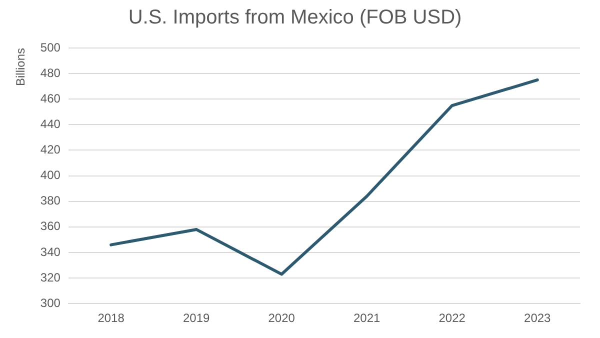 This screenshot has width=600, height=338. I want to click on chart-title: U.S. Imports from Mexico (FOB USD), so click(295, 17).